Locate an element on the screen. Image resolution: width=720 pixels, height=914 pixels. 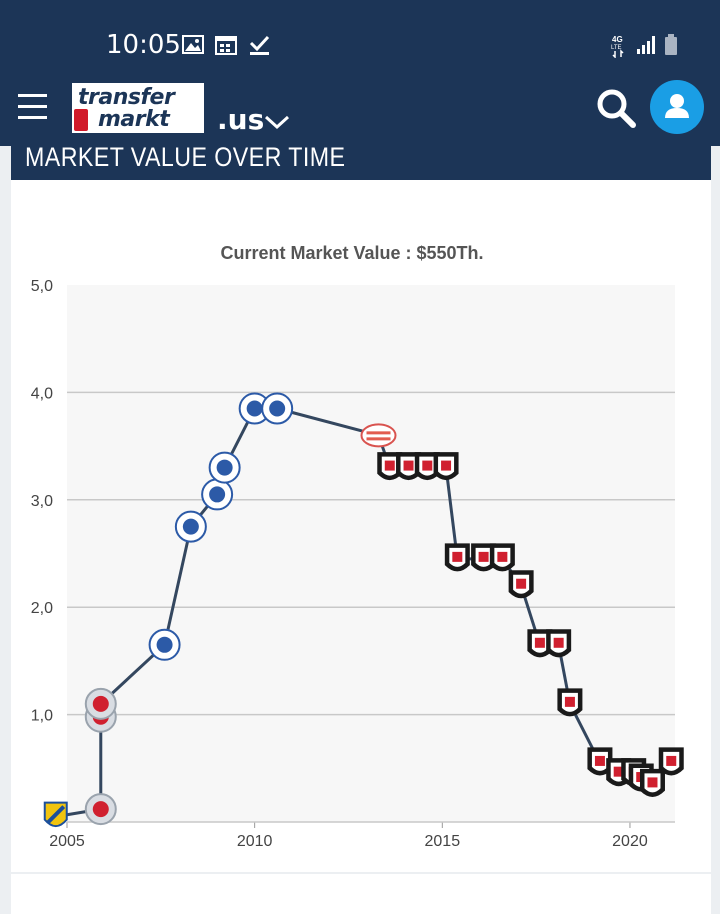
x-tick-label: 2005 is located at coordinates (67, 841).